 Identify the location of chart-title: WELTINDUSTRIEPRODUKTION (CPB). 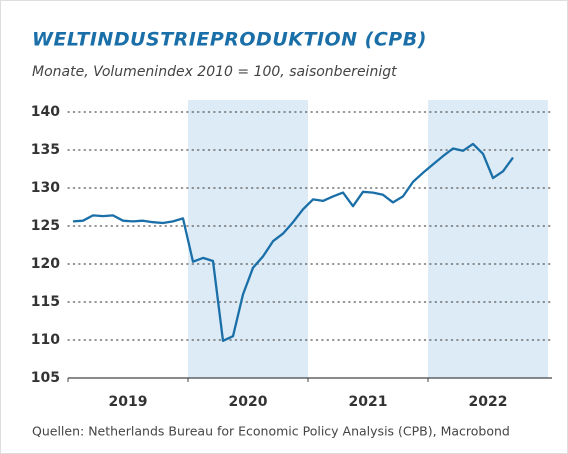
(229, 40).